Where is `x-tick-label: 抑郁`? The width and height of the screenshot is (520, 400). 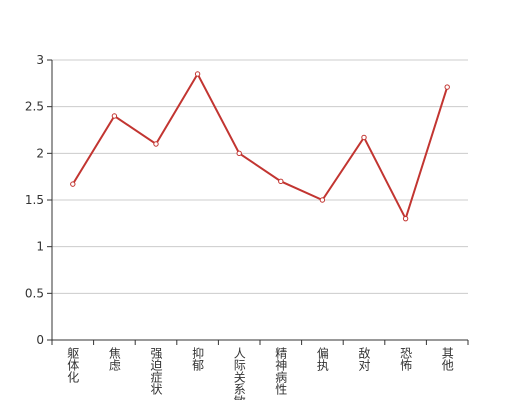
x-tick-label: 抑郁 is located at coordinates (198, 359).